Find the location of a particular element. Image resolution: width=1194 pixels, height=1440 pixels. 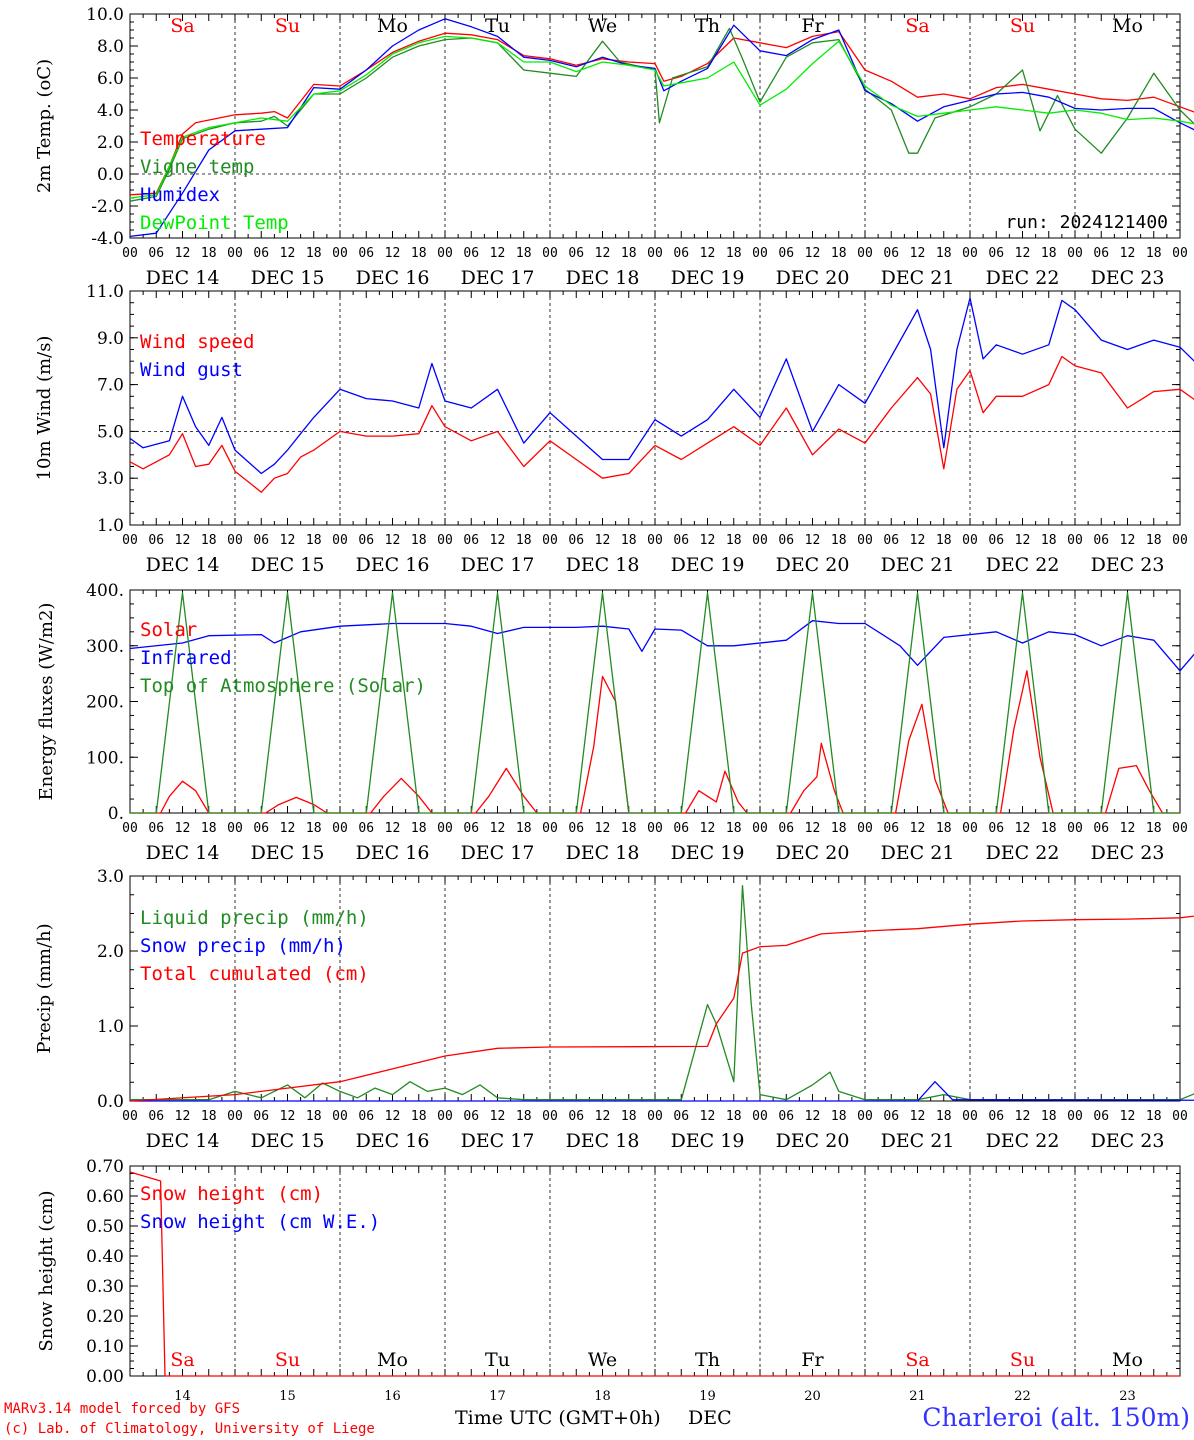

series-line-humidex is located at coordinates (661, 128).